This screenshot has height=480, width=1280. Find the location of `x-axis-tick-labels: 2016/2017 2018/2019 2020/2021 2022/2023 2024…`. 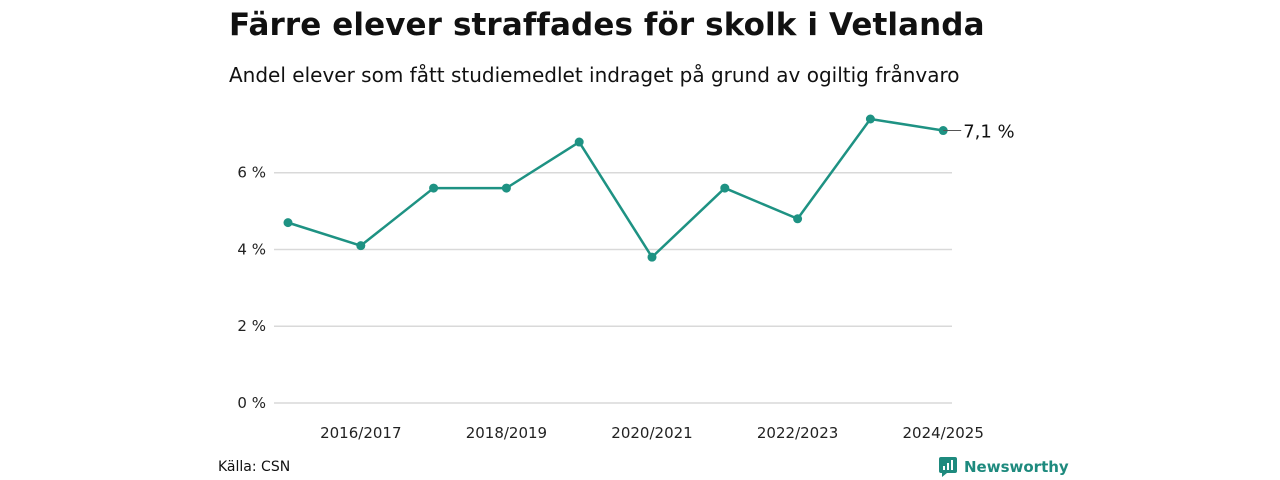

x-axis-tick-labels: 2016/2017 2018/2019 2020/2021 2022/2023 2024… is located at coordinates (652, 433).